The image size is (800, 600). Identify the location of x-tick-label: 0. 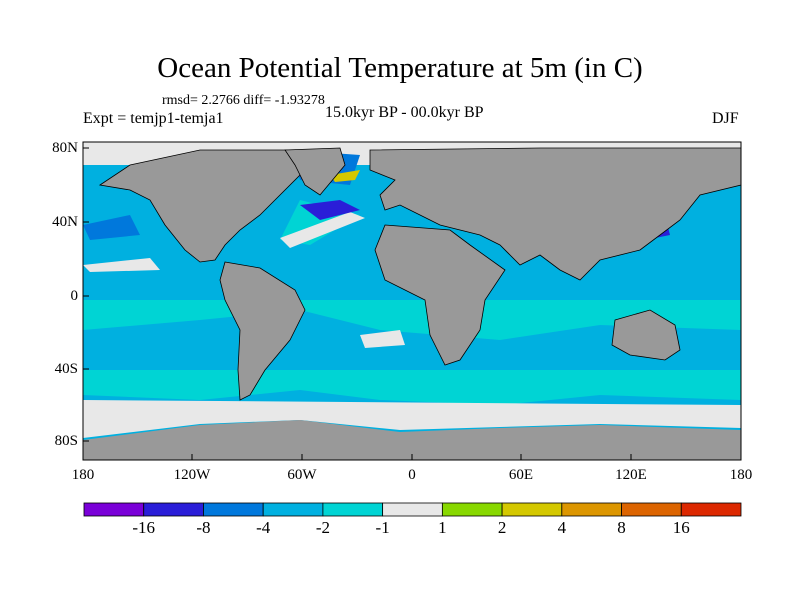
(412, 475).